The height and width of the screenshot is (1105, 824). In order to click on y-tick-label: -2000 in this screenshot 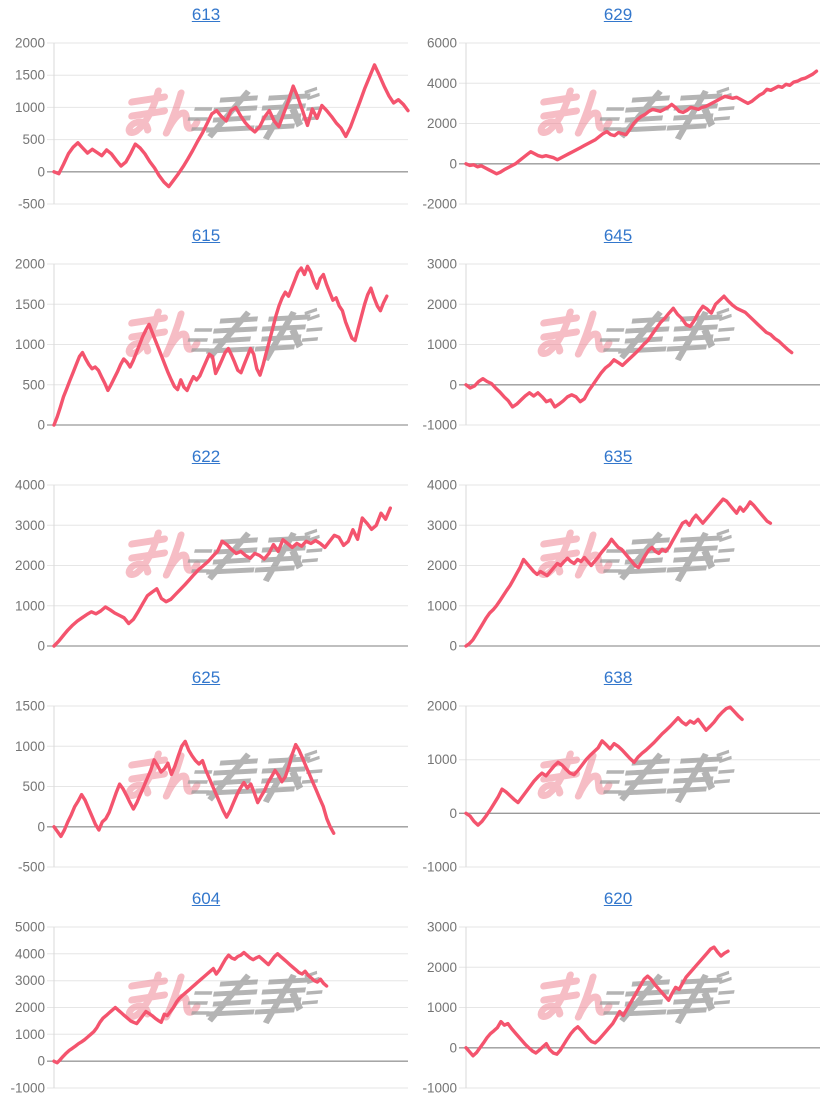, I will do `click(439, 204)`.